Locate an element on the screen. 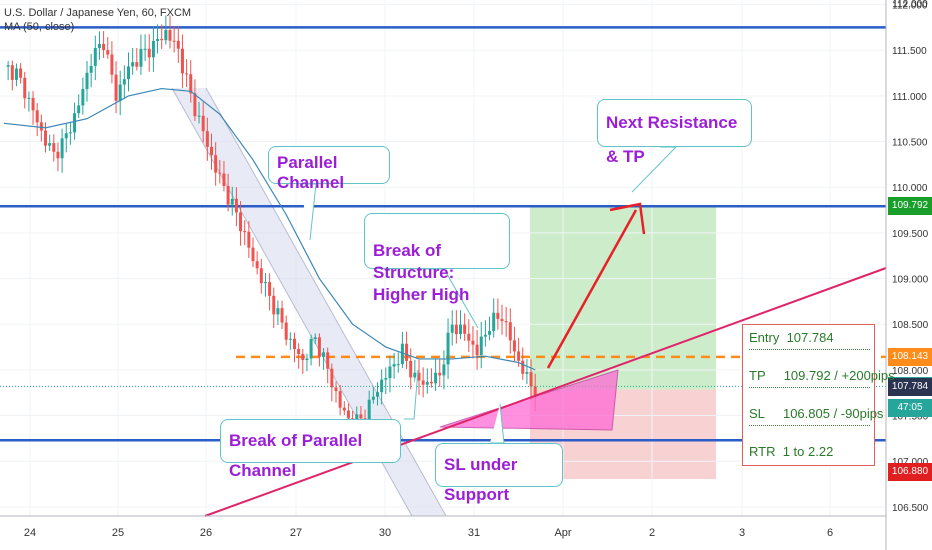 This screenshot has height=550, width=932. callout-sl-support-text: SL under Support is located at coordinates (481, 479).